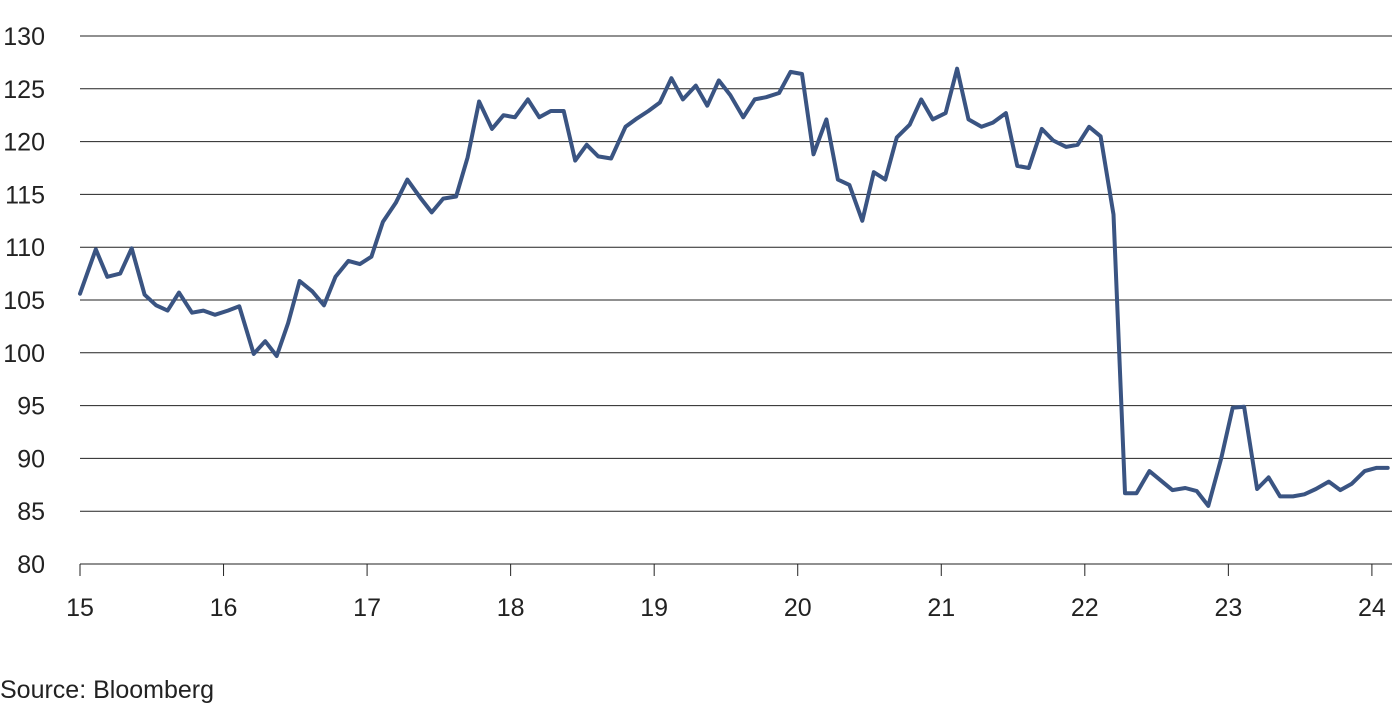 The height and width of the screenshot is (712, 1400). What do you see at coordinates (224, 608) in the screenshot?
I see `x-tick-label: 16` at bounding box center [224, 608].